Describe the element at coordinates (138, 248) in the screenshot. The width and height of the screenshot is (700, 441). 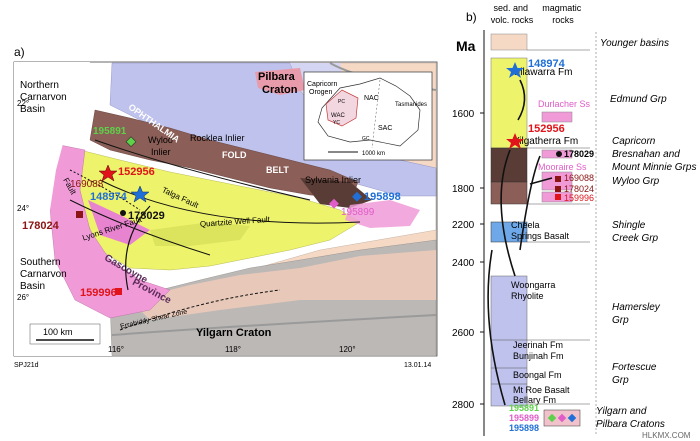
I see `map-arrow` at that location.